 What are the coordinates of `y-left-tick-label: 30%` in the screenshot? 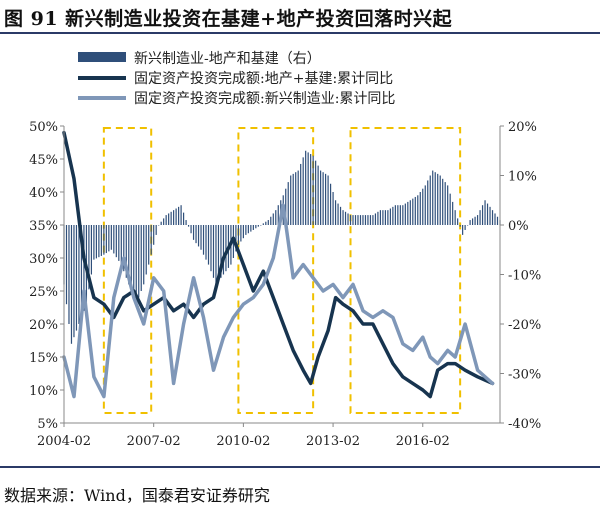 It's located at (43, 259).